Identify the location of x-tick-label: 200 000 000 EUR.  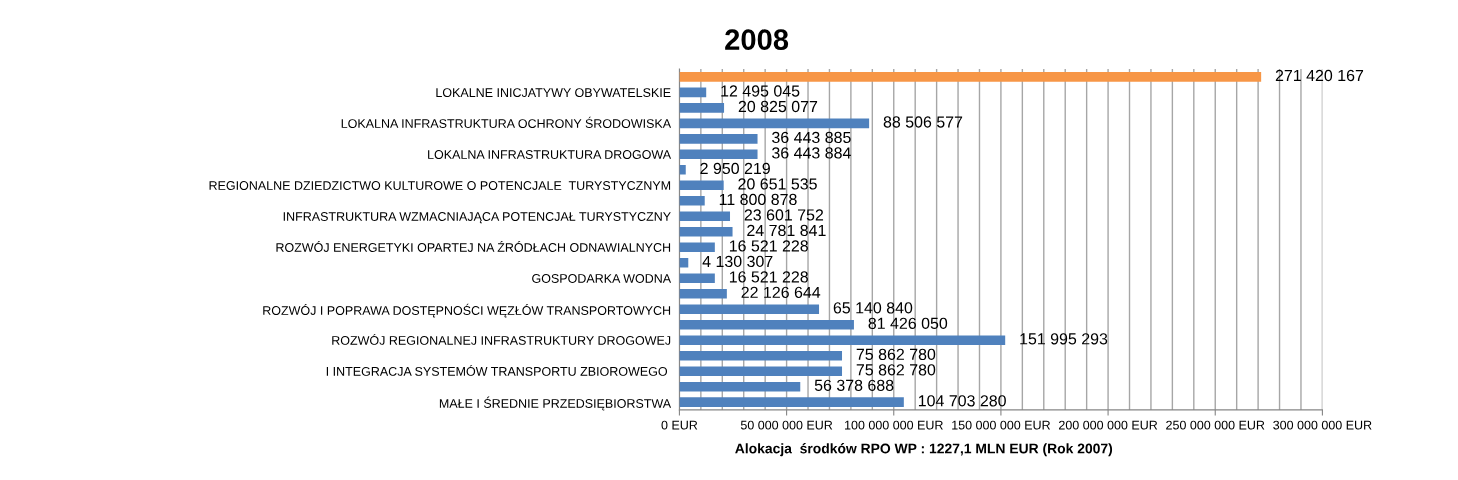
(1108, 425).